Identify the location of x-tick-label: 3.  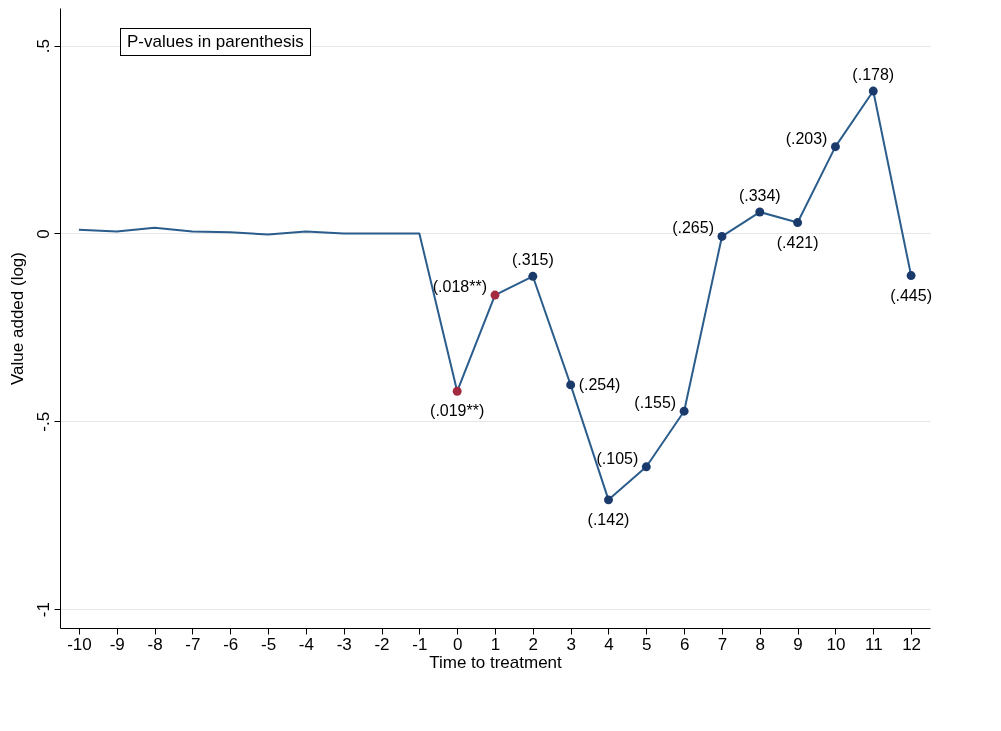
(571, 644).